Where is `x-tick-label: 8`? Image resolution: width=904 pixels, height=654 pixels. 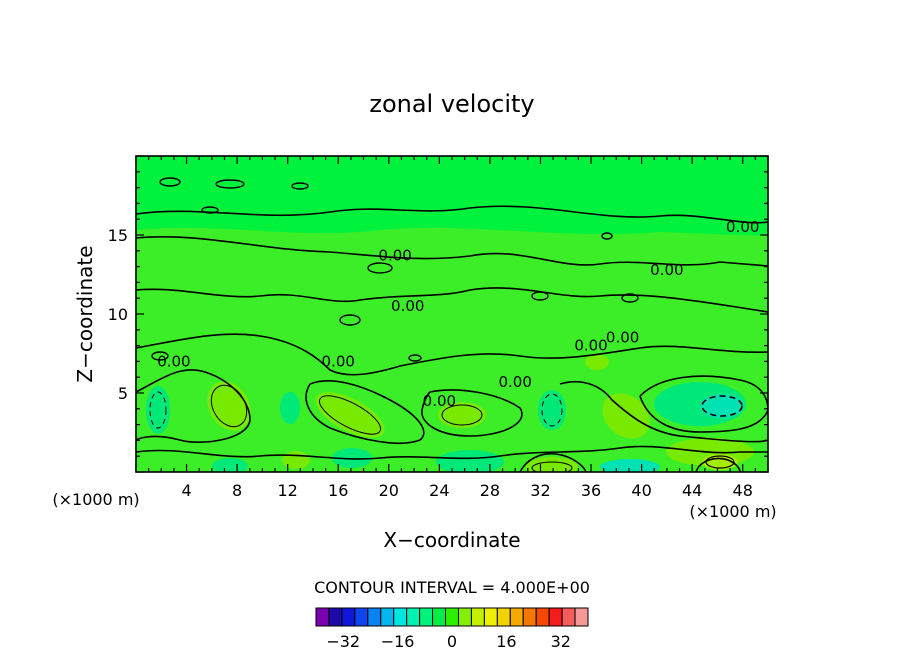 x-tick-label: 8 is located at coordinates (237, 490).